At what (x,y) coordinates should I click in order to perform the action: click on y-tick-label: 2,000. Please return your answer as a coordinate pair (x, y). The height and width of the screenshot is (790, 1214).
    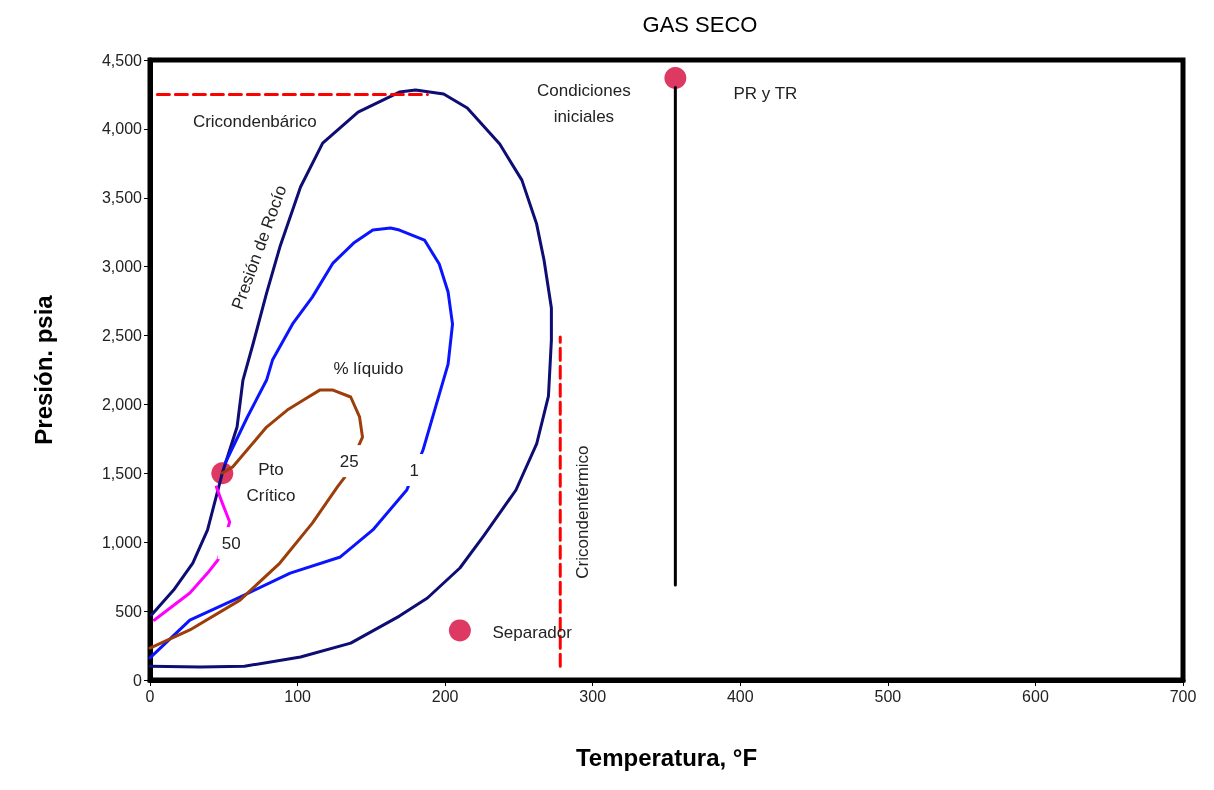
    Looking at the image, I should click on (122, 404).